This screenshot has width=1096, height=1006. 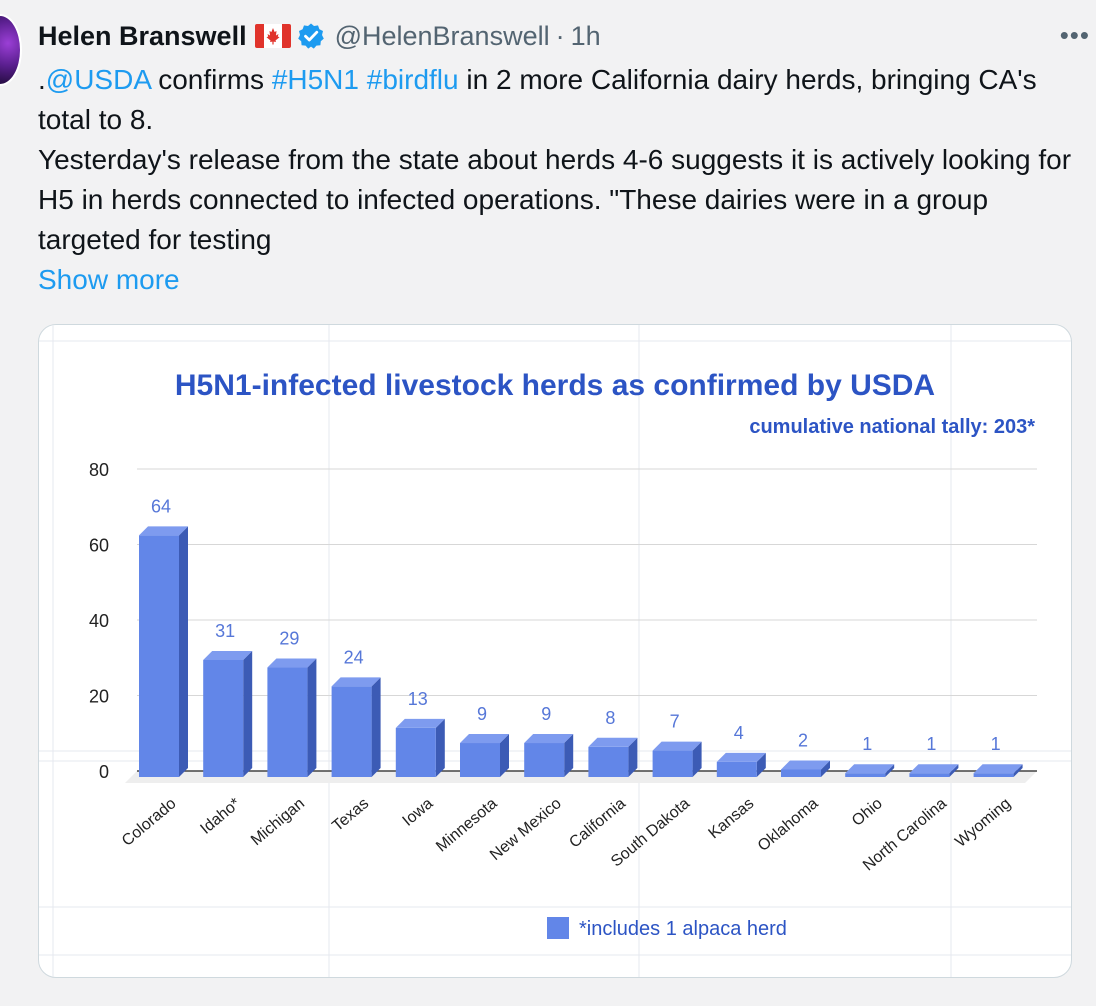 What do you see at coordinates (220, 816) in the screenshot?
I see `x-tick-label: Idaho*` at bounding box center [220, 816].